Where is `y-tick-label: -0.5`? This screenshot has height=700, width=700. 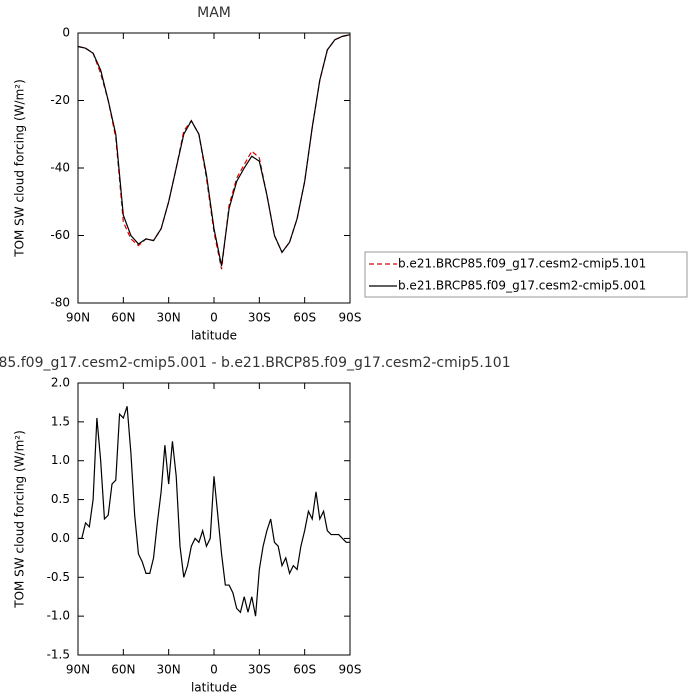
y-tick-label: -0.5 is located at coordinates (58, 577).